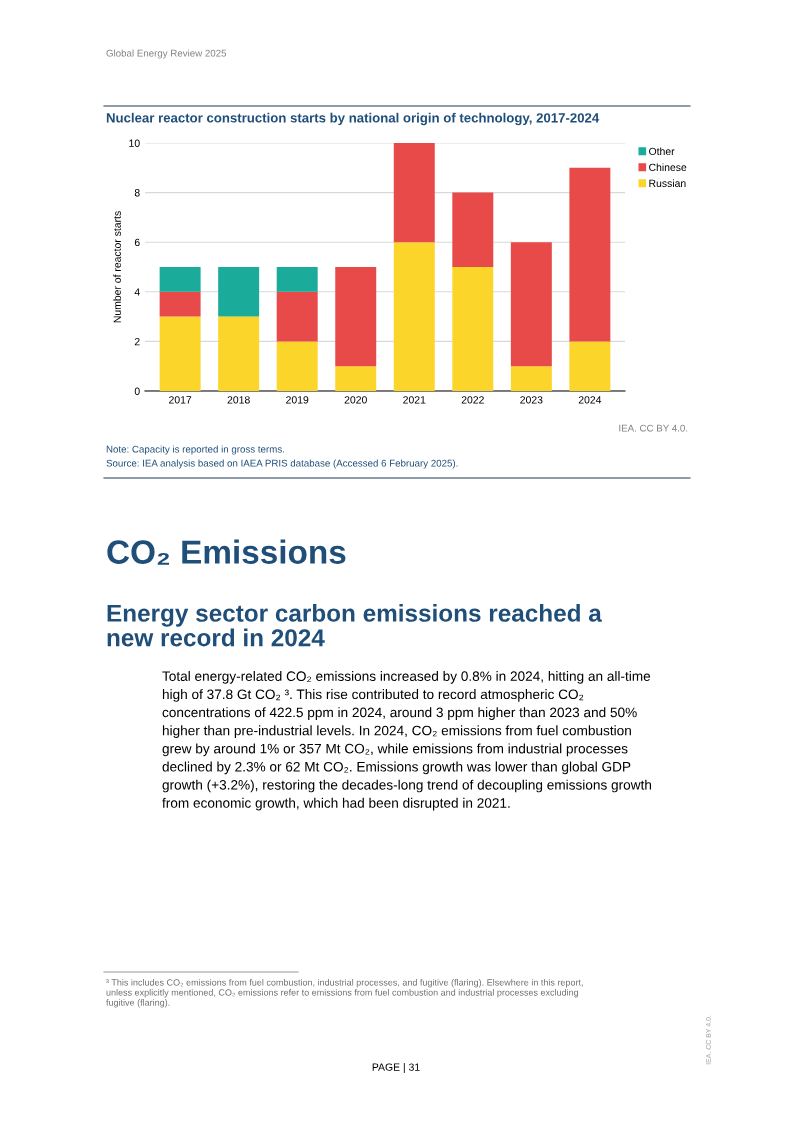 The width and height of the screenshot is (793, 1121). Describe the element at coordinates (407, 741) in the screenshot. I see `text: Total energy-related CO₂ emissions increased by 0.8% in 2024, hitting an all-time high of 37.8 Gt CO₂ ³. This rise contributed to record atmospheric CO₂ concentrations of 422.5 ppm in 2024, around 3 ppm higher than 2023 and 50% higher than pre-industrial levels. In 2024, CO₂ emissions from fuel combustion grew by around 1% or 357 Mt CO₂, while emissions from industrial processes declined by 2.3% or 62 Mt CO₂. Emissions growth was lower than global GDP growth (+3.2%), restoring the decades-long trend of decoupling emissions growth from economic growth, which had been disrupted in 2021.` at that location.